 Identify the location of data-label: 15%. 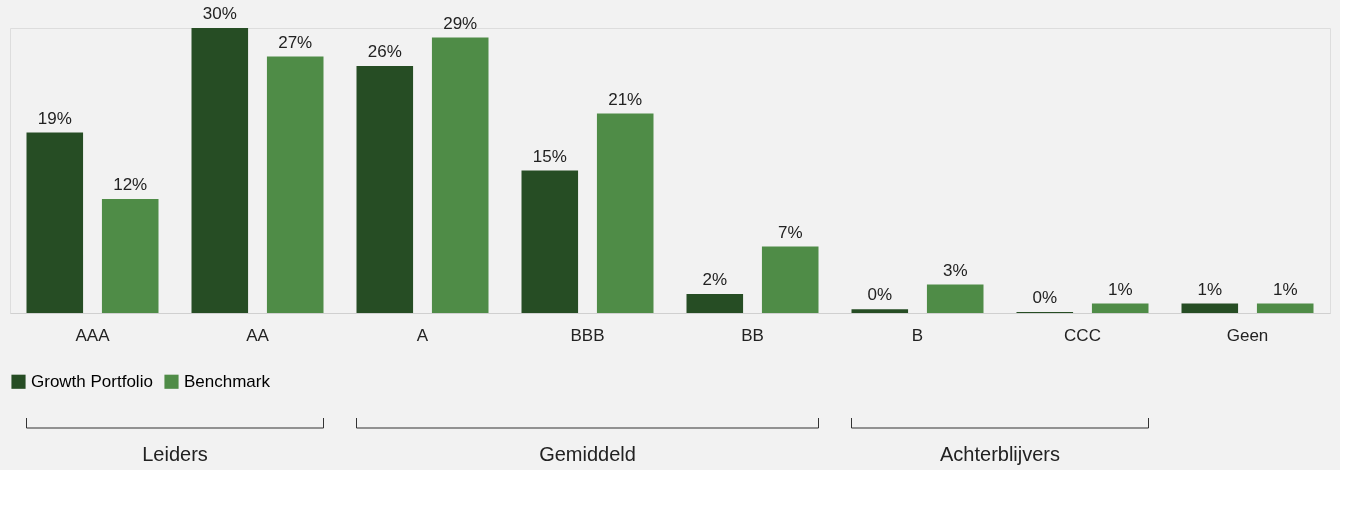
(549, 156).